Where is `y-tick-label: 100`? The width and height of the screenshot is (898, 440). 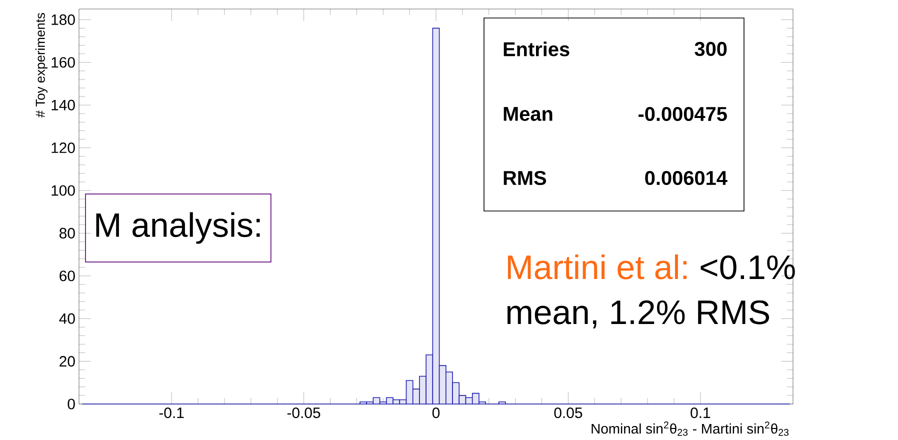 y-tick-label: 100 is located at coordinates (63, 190).